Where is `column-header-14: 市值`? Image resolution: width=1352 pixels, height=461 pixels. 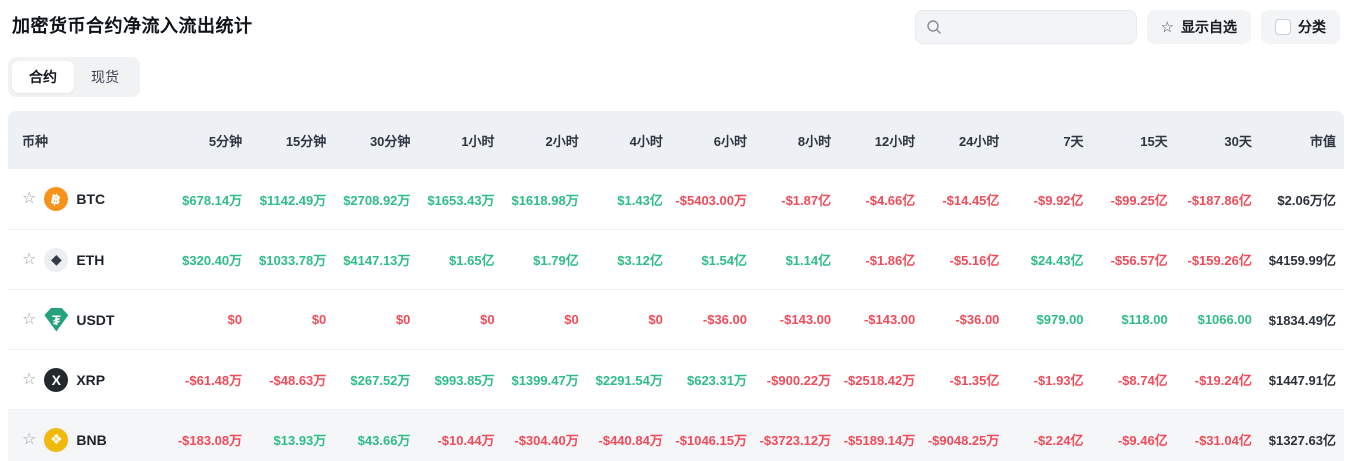
column-header-14: 市值 is located at coordinates (1322, 141).